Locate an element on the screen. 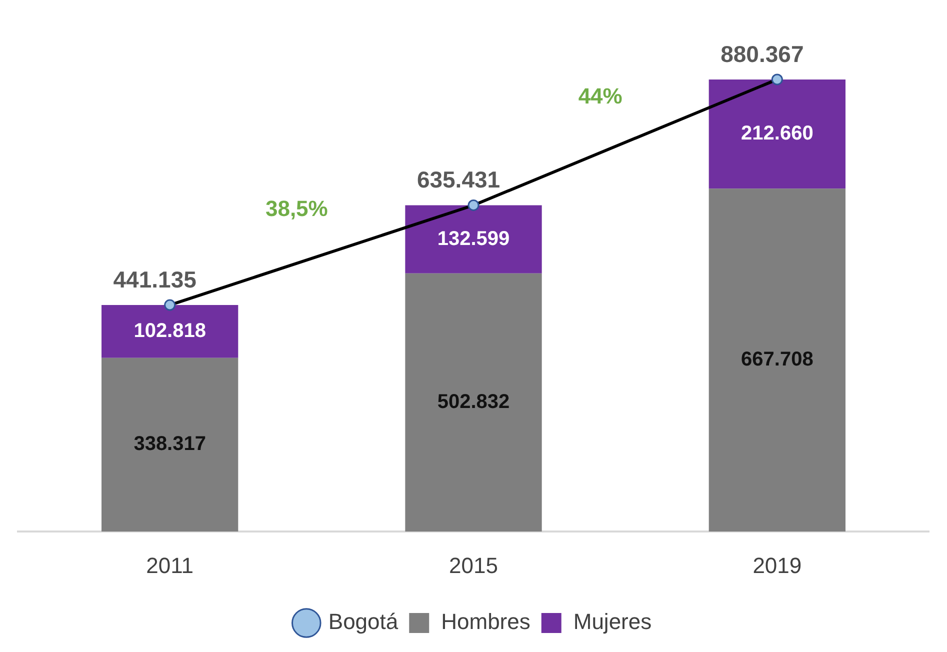  legend-label: Bogotá is located at coordinates (363, 621).